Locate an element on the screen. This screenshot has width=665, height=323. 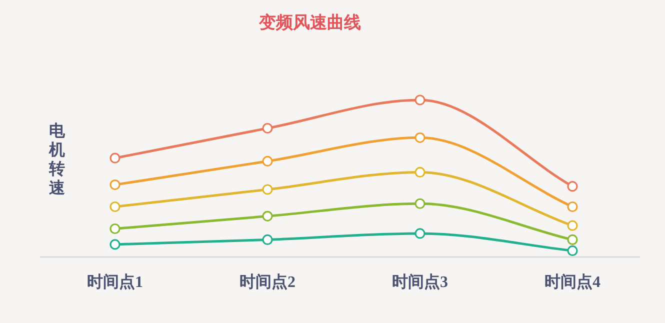
y-axis-title: 电机转速 is located at coordinates (57, 159).